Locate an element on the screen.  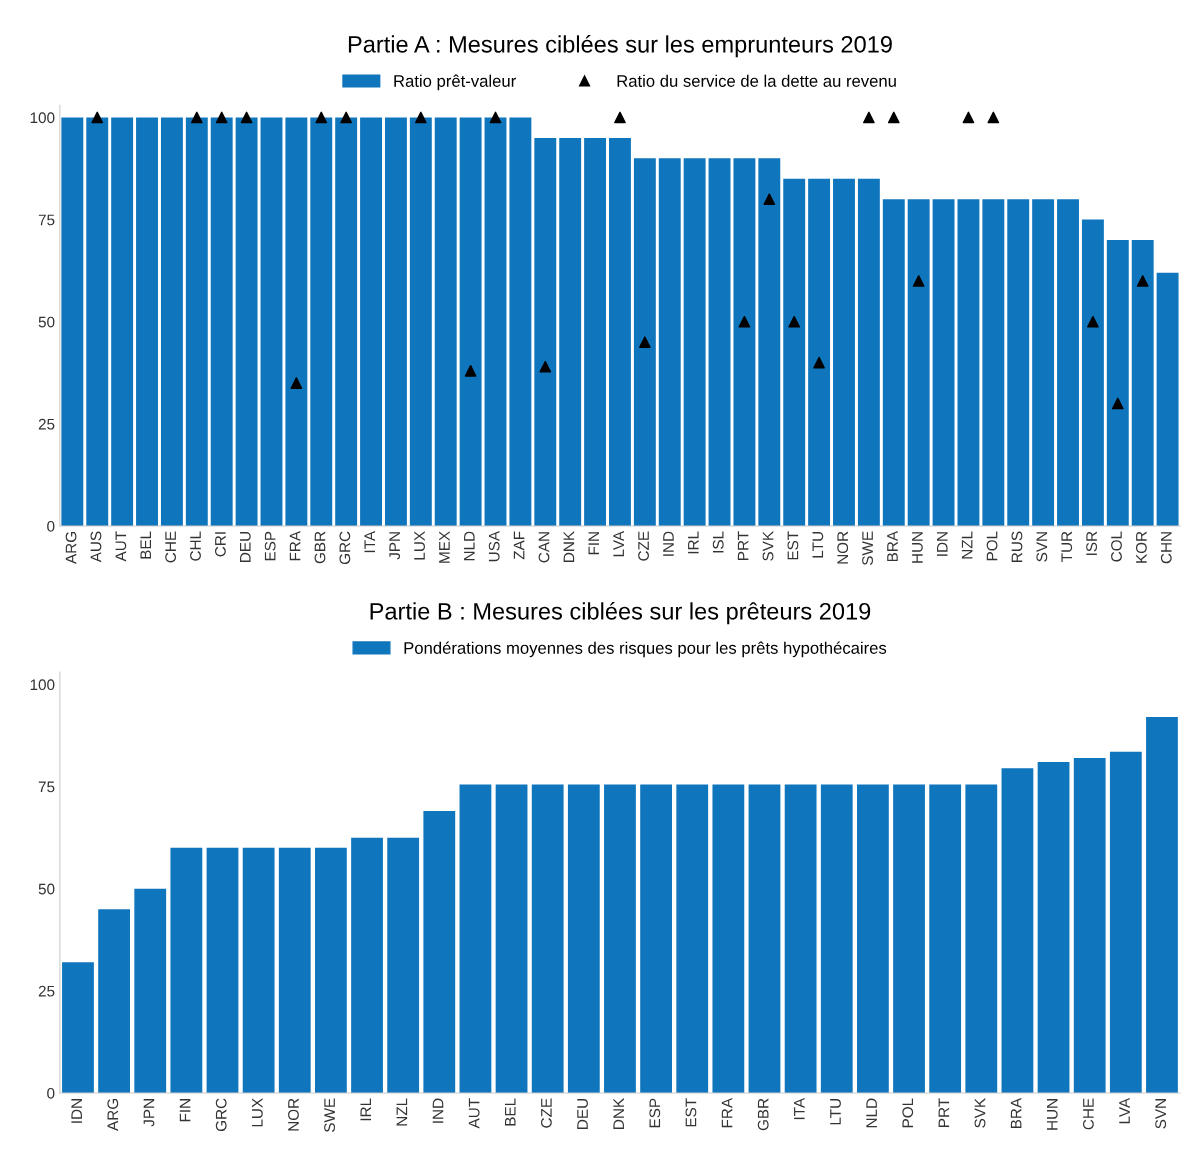
x-tick-label: COL is located at coordinates (1116, 546).